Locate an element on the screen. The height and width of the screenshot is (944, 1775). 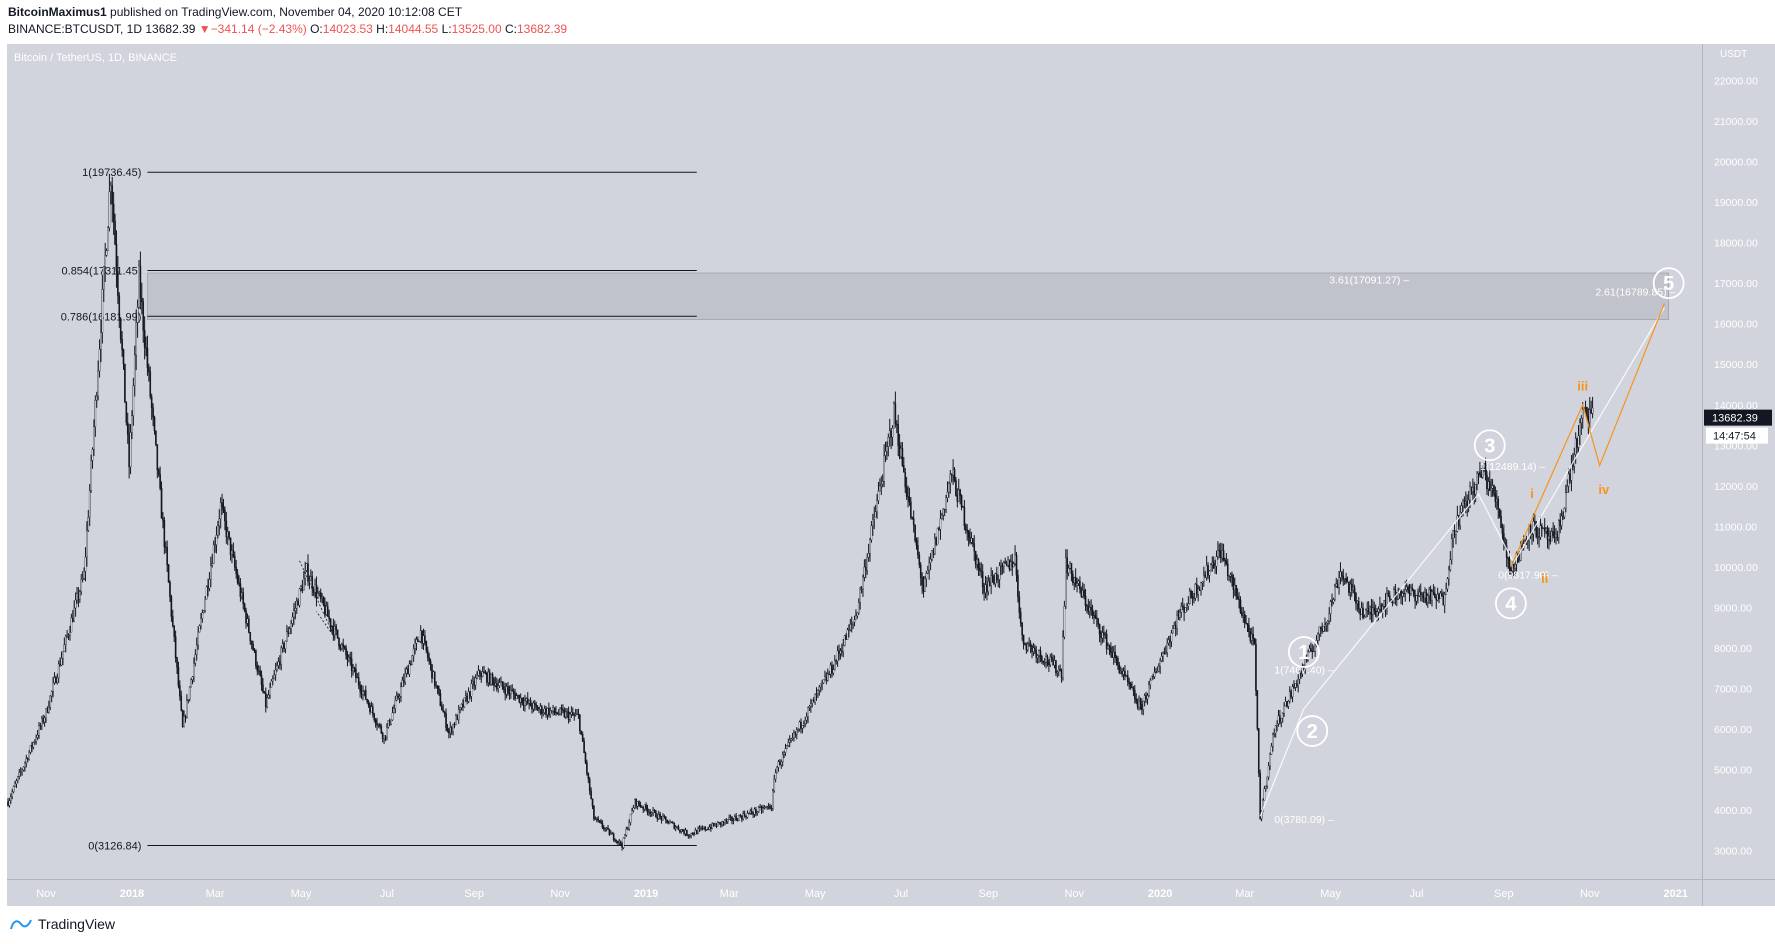
low-value: 13525.00 is located at coordinates (476, 29).